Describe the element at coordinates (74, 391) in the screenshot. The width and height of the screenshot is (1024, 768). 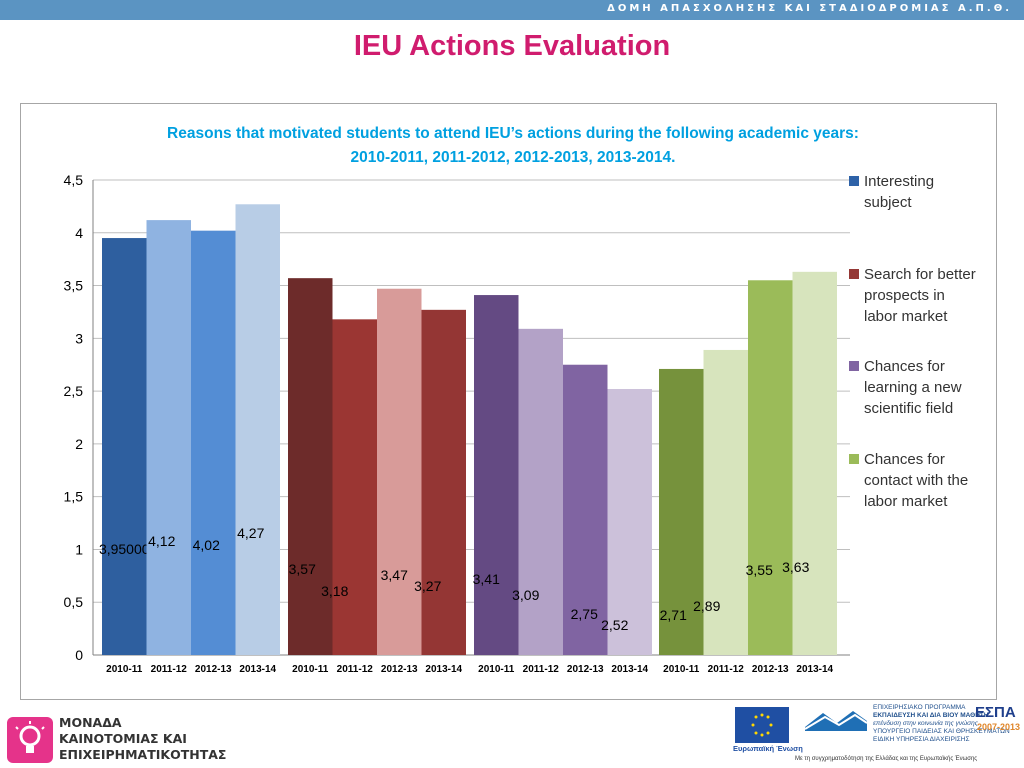
I see `y-tick-label: 2,5` at that location.